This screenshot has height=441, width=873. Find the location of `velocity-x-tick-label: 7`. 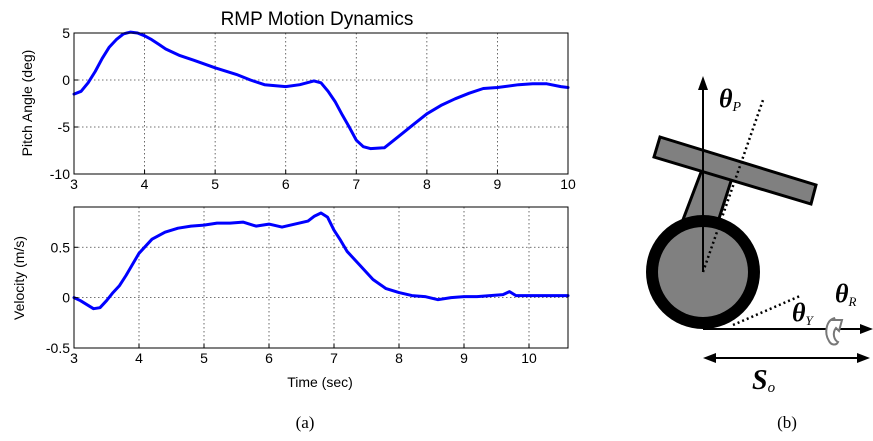

velocity-x-tick-label: 7 is located at coordinates (334, 358).